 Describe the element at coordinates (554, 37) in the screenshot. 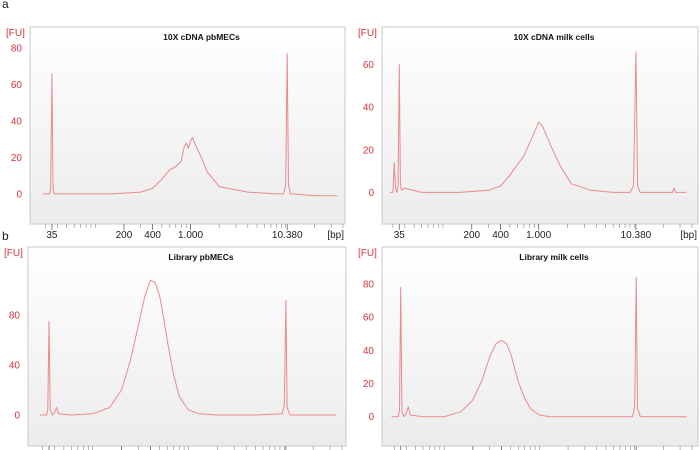

I see `chart-title: 10X cDNA milk cells` at that location.